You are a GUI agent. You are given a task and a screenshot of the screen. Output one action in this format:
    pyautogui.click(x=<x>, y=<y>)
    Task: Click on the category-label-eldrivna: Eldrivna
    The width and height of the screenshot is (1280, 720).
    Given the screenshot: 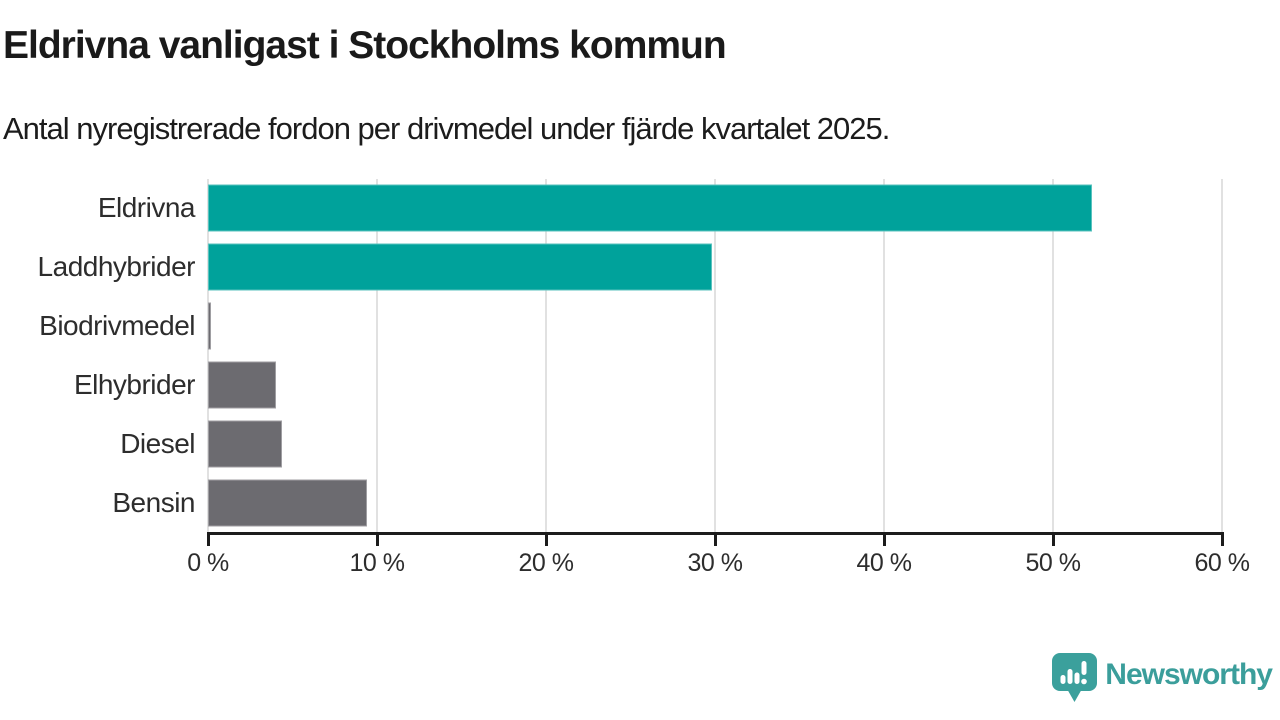 What is the action you would take?
    pyautogui.click(x=146, y=208)
    